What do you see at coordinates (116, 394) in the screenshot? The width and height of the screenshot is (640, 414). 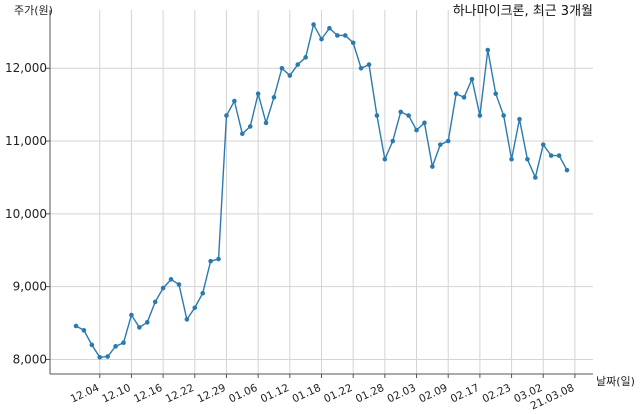 I see `x-tick-label: 12.10` at bounding box center [116, 394].